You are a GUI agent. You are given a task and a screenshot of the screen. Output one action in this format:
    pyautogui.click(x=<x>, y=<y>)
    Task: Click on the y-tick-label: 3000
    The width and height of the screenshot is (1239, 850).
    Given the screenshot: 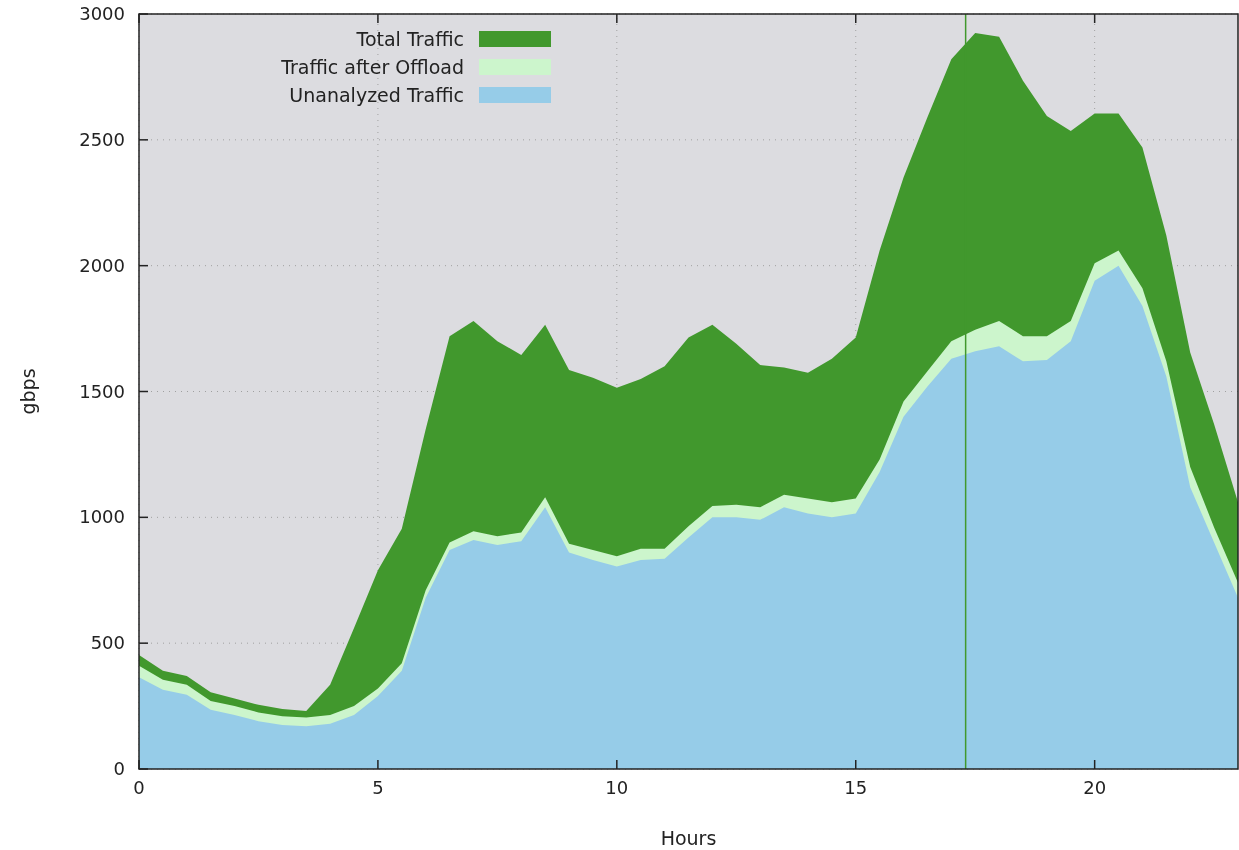 What is the action you would take?
    pyautogui.click(x=102, y=13)
    